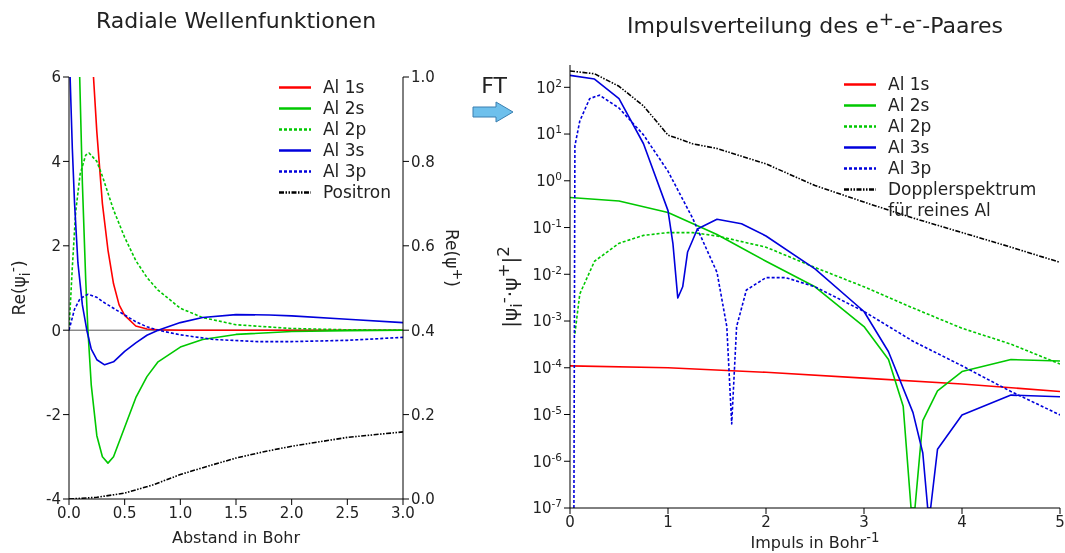 Image resolution: width=1065 pixels, height=553 pixels. I want to click on x-tick-label: 1, so click(668, 521).